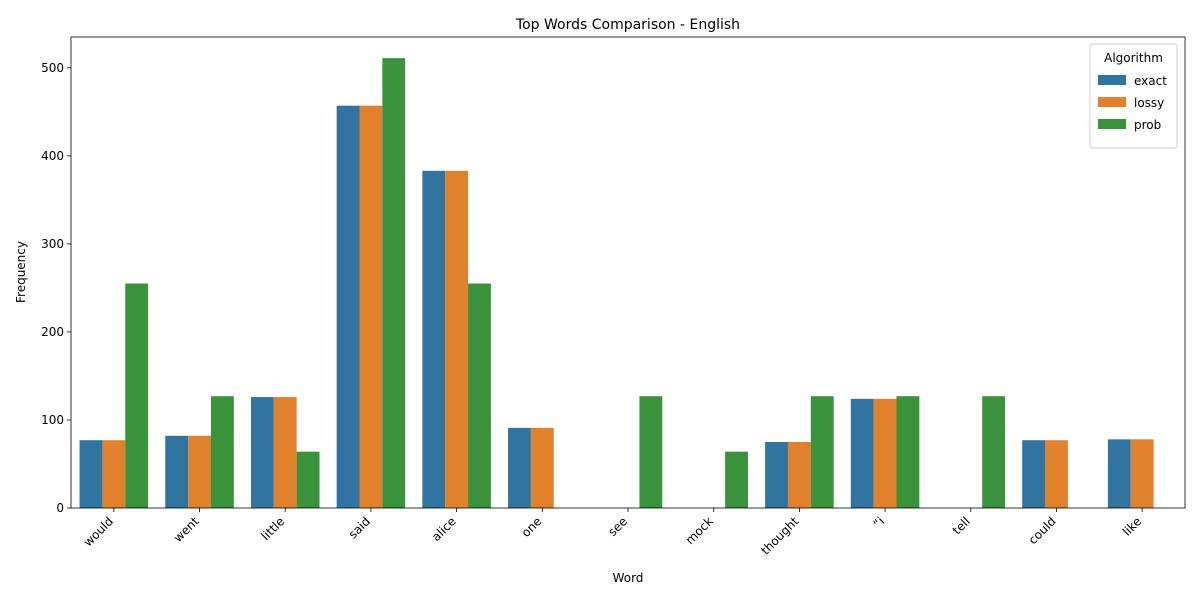  Describe the element at coordinates (1112, 80) in the screenshot. I see `legend-swatch-exact` at that location.